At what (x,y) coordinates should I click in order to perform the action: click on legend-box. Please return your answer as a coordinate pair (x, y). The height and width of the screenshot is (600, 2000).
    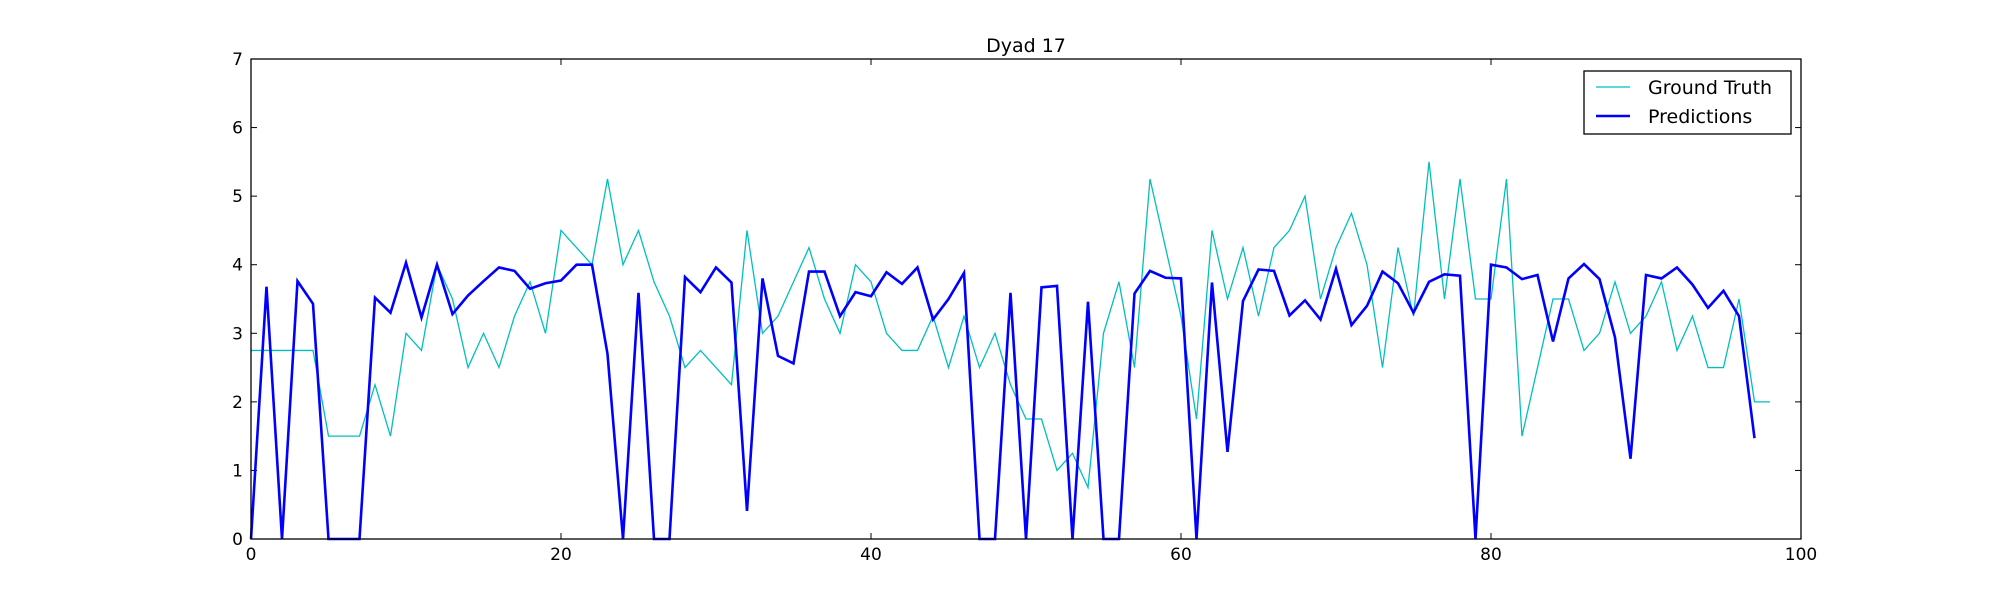
    Looking at the image, I should click on (1687, 102).